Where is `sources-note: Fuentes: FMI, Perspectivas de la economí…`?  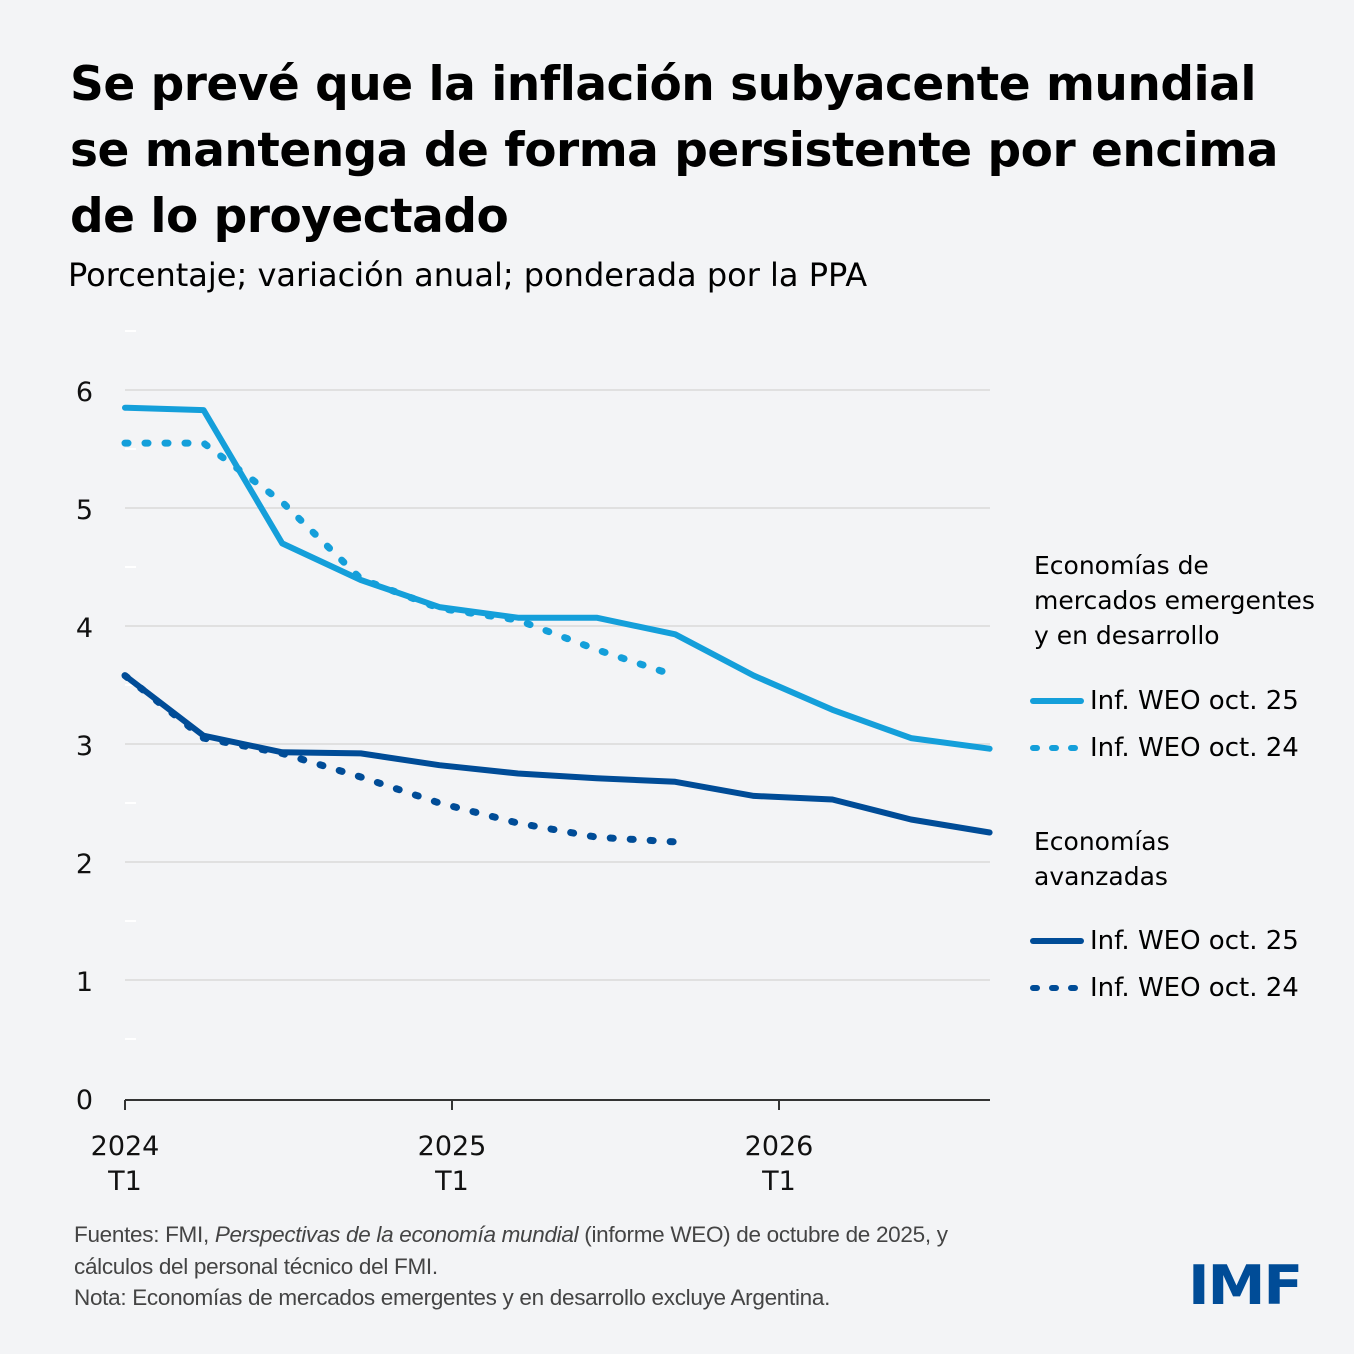
sources-note: Fuentes: FMI, Perspectivas de la economí… is located at coordinates (511, 1234).